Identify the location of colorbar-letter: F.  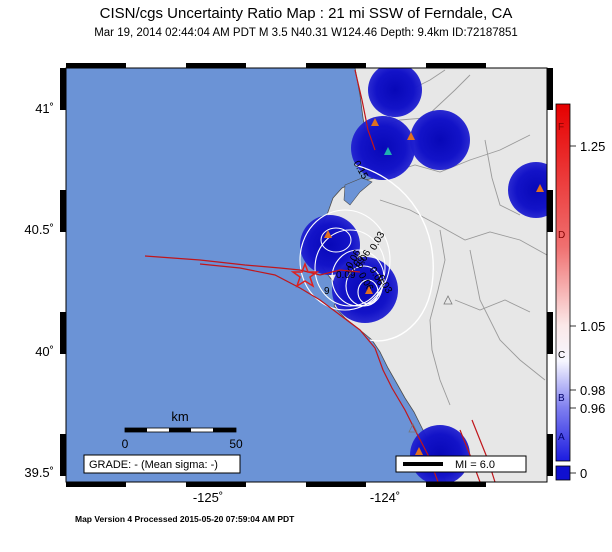
(561, 127).